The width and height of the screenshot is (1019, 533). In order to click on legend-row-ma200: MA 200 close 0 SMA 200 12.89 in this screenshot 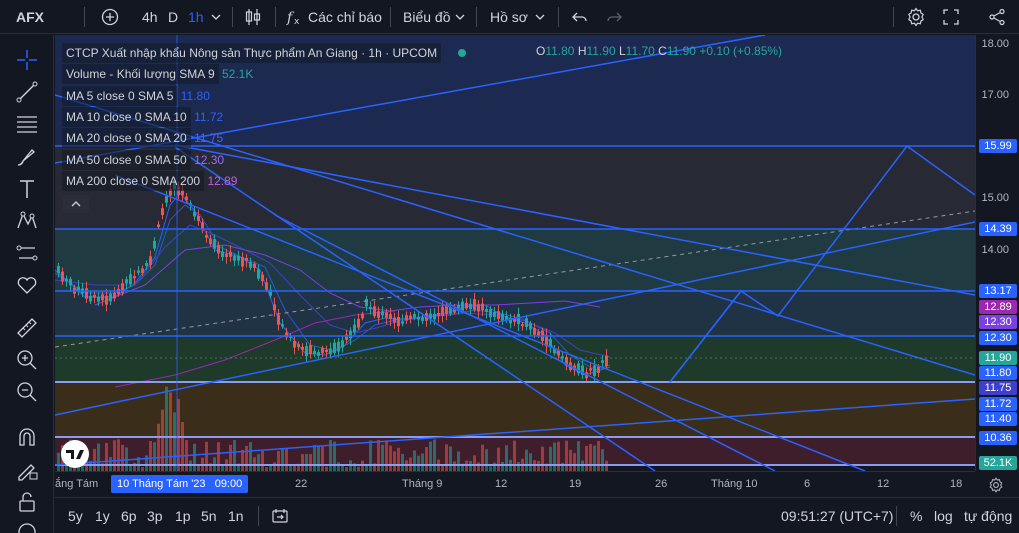, I will do `click(149, 181)`.